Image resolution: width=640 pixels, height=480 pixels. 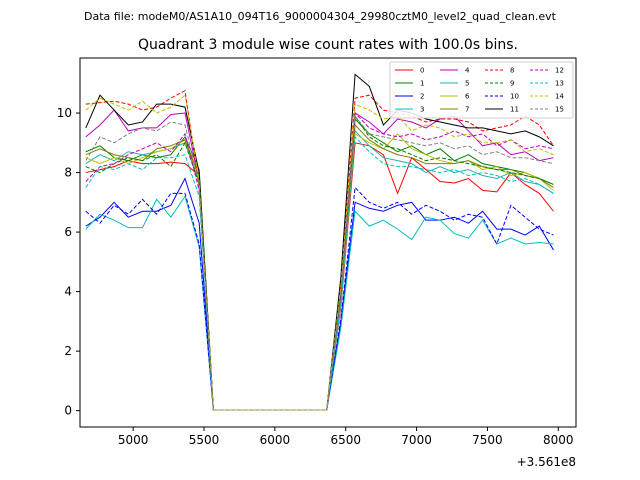 I want to click on y-tick-label: 10, so click(x=64, y=113).